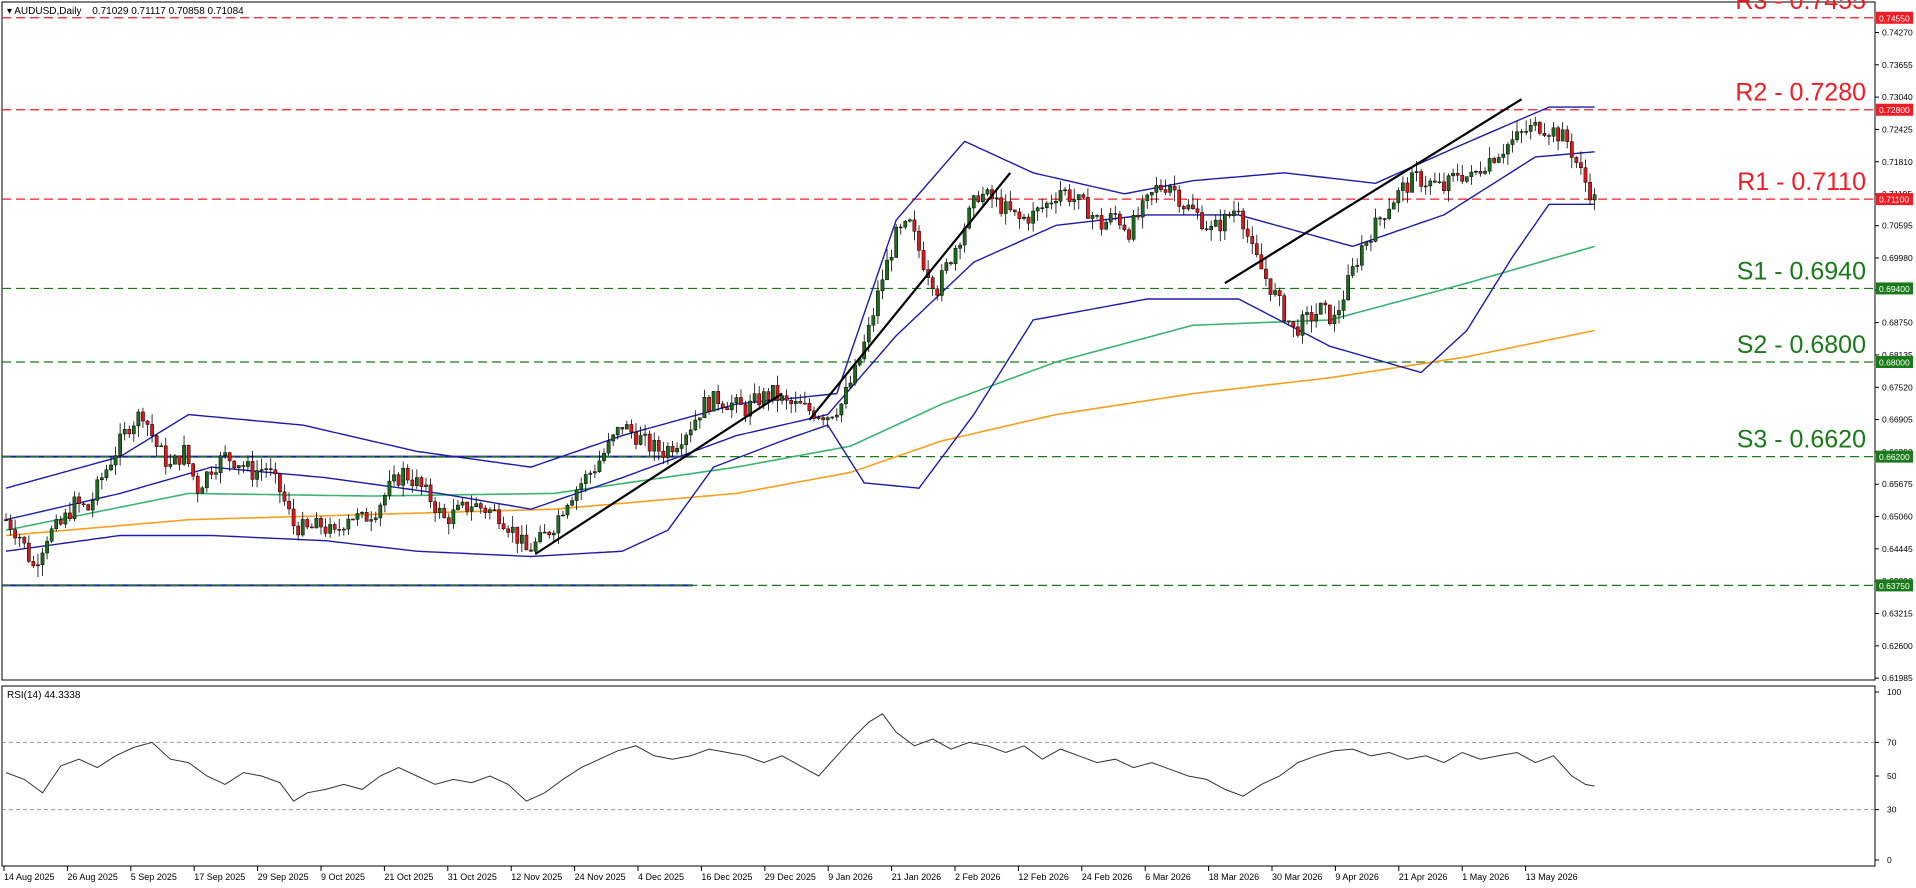 The image size is (1916, 888). Describe the element at coordinates (1800, 7) in the screenshot. I see `level-label-r3: R3 - 0.7455` at that location.